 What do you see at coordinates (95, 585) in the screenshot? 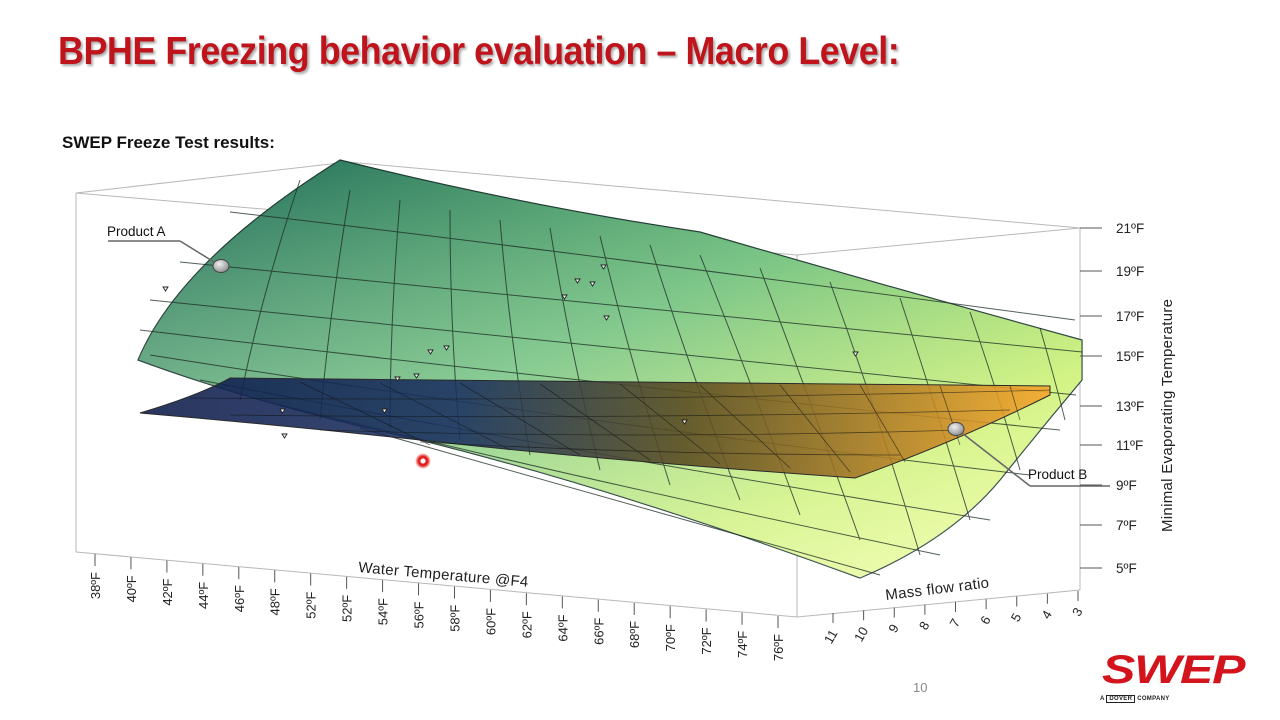
I see `x-tick-label: 38ºF` at bounding box center [95, 585].